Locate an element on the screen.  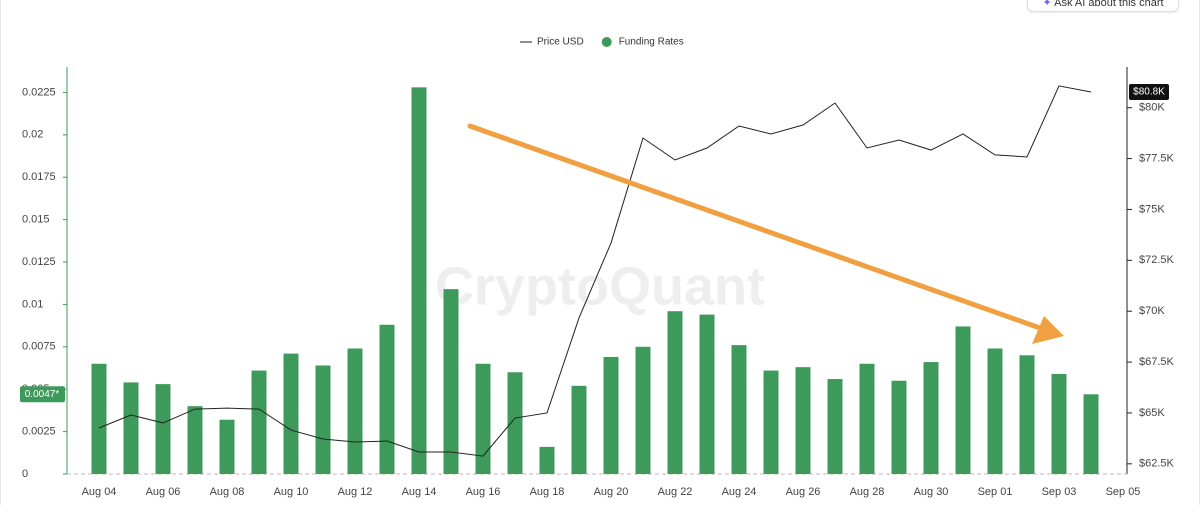
button-label: Ask AI about this chart is located at coordinates (1109, 4).